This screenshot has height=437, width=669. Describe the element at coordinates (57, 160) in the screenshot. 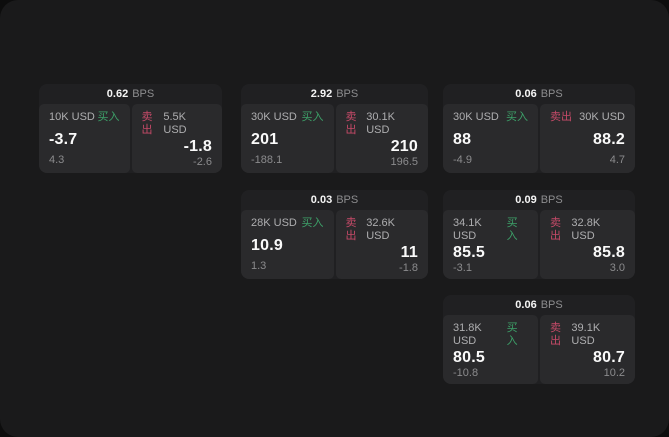

I see `buy-delta: 4.3` at that location.